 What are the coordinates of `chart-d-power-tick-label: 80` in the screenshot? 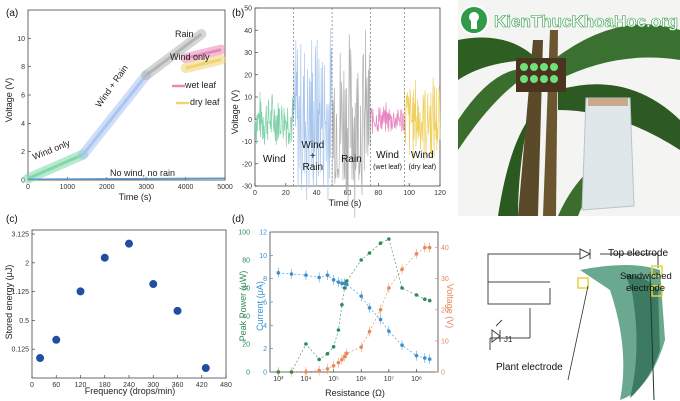 It's located at (246, 261).